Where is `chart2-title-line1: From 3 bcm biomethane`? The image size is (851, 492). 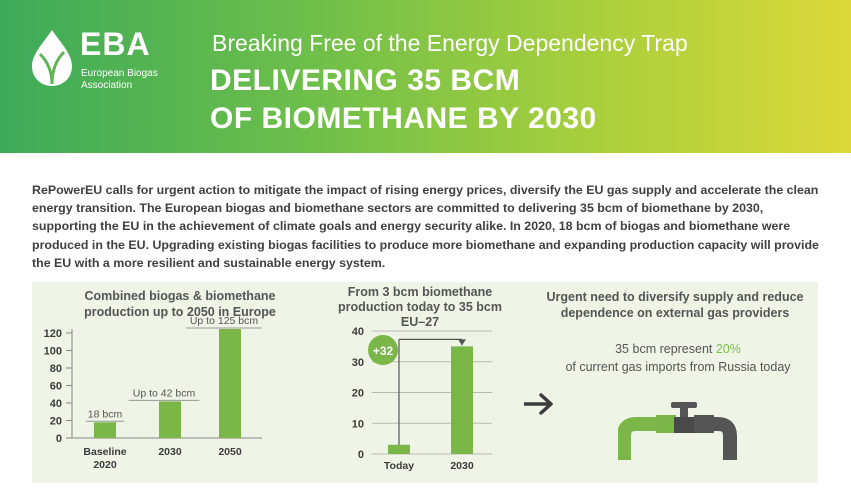
chart2-title-line1: From 3 bcm biomethane is located at coordinates (420, 292).